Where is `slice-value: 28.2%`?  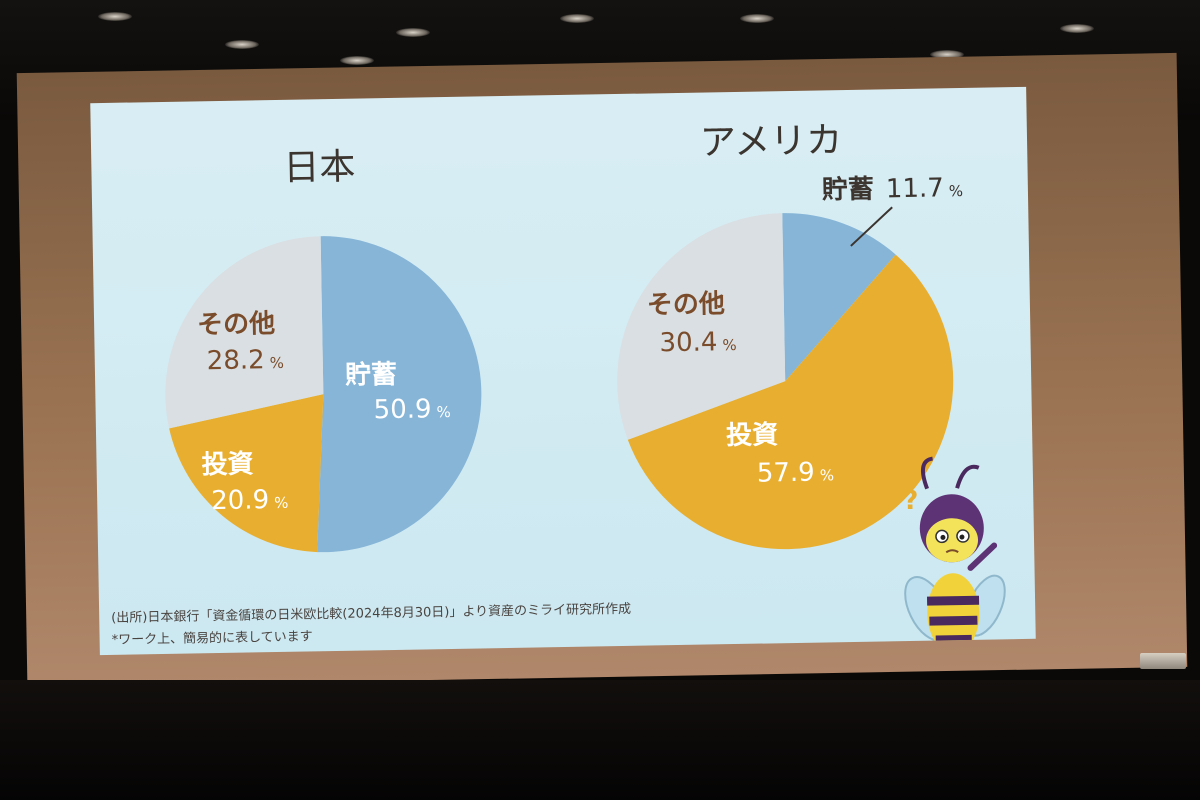 slice-value: 28.2% is located at coordinates (246, 360).